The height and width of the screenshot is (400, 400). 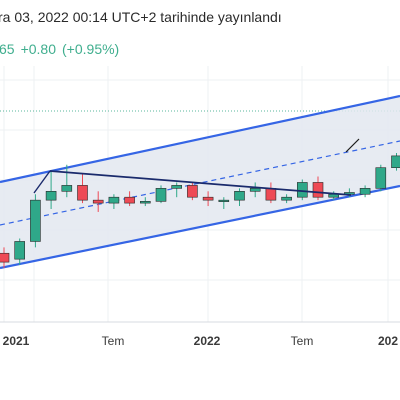 I want to click on breakout-mark, so click(x=352, y=145).